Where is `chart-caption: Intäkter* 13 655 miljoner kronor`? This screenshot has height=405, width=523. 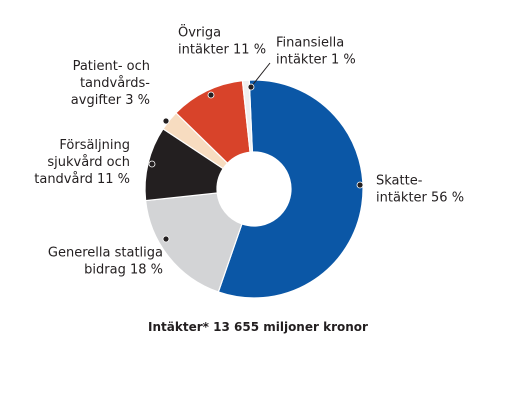
chart-caption: Intäkter* 13 655 miljoner kronor is located at coordinates (258, 327).